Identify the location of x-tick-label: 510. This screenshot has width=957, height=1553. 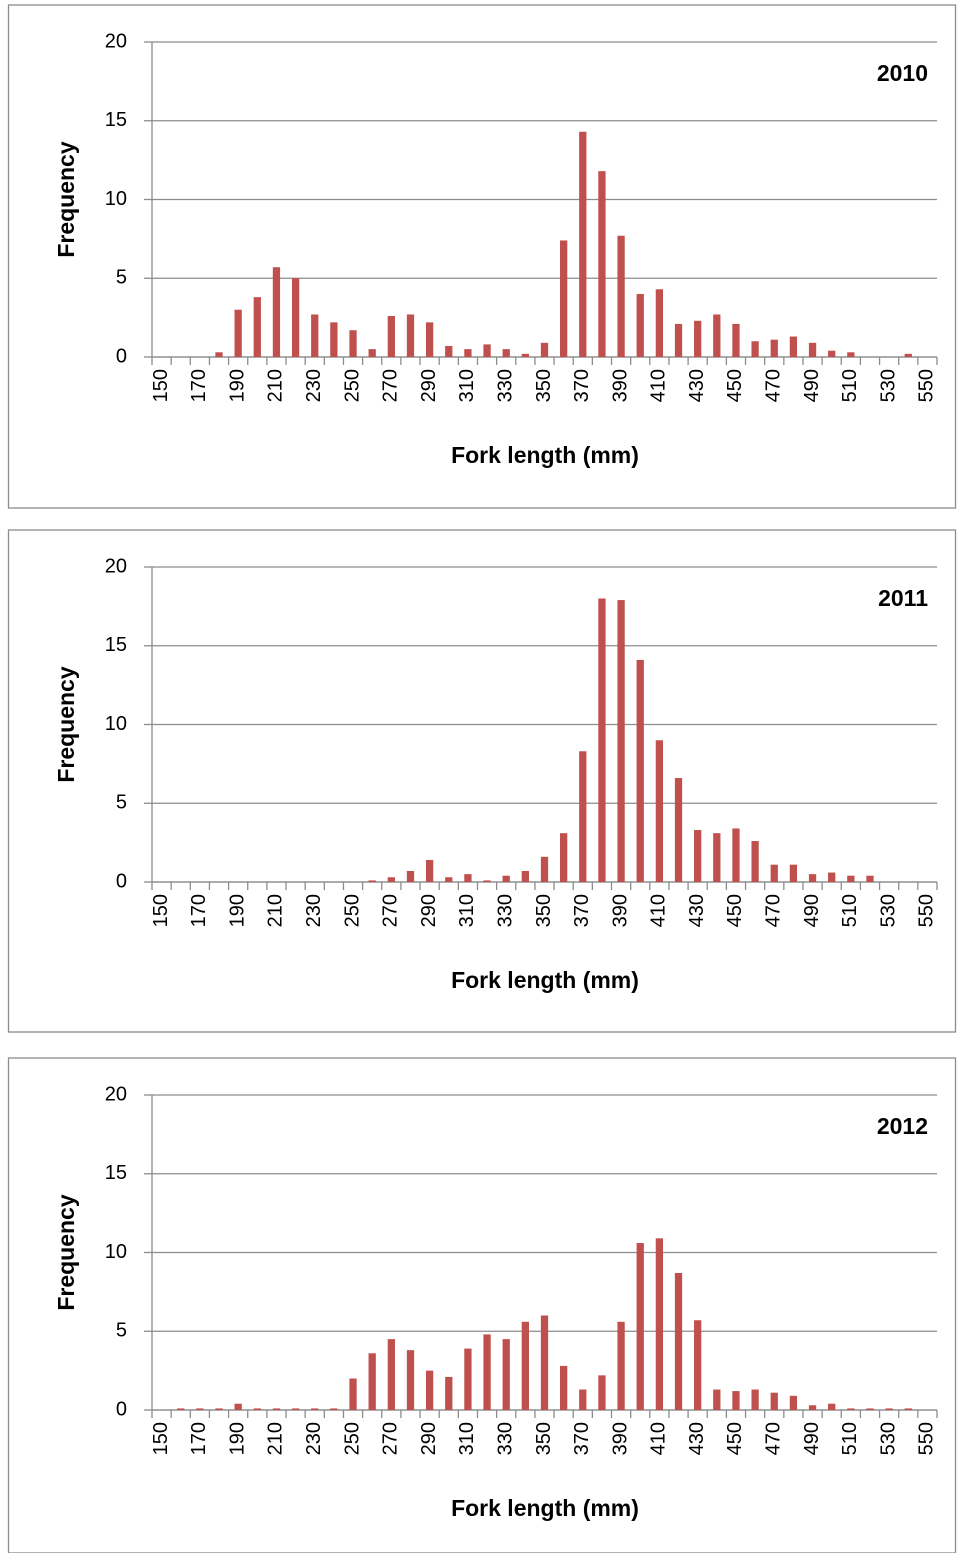
(850, 910).